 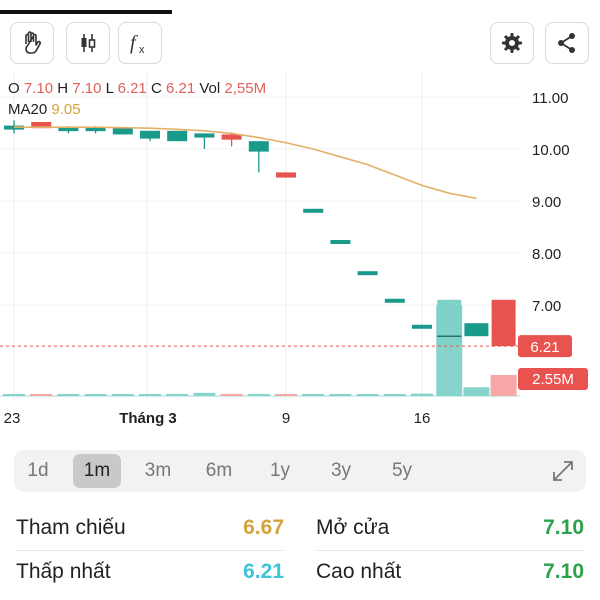 I want to click on current-price-tag, so click(x=545, y=346).